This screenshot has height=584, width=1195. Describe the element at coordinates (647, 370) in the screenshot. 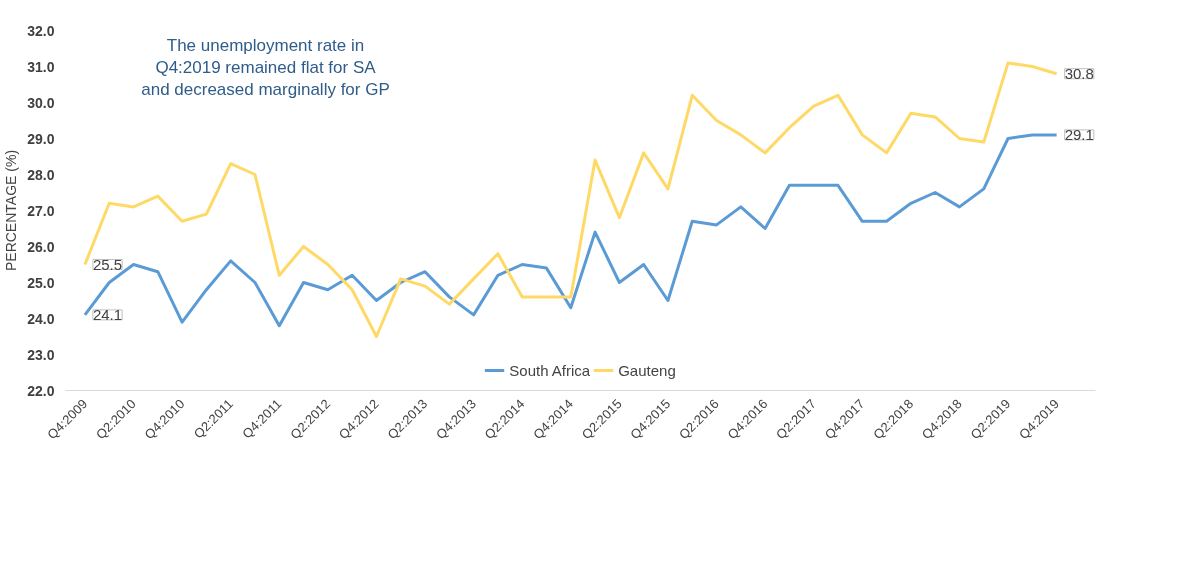

I see `legend-label: Gauteng` at that location.